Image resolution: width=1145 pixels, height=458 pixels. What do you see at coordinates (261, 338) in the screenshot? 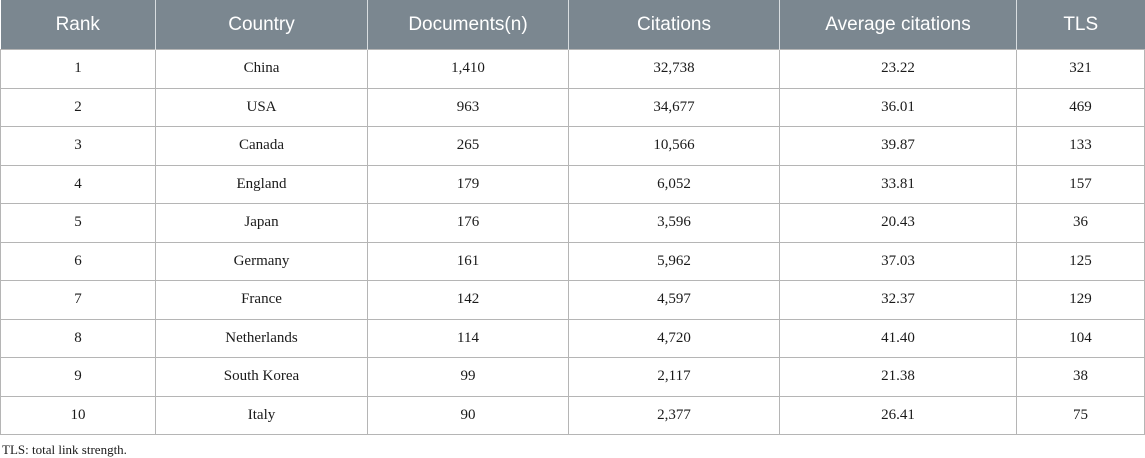
I see `country-cell: Netherlands` at bounding box center [261, 338].